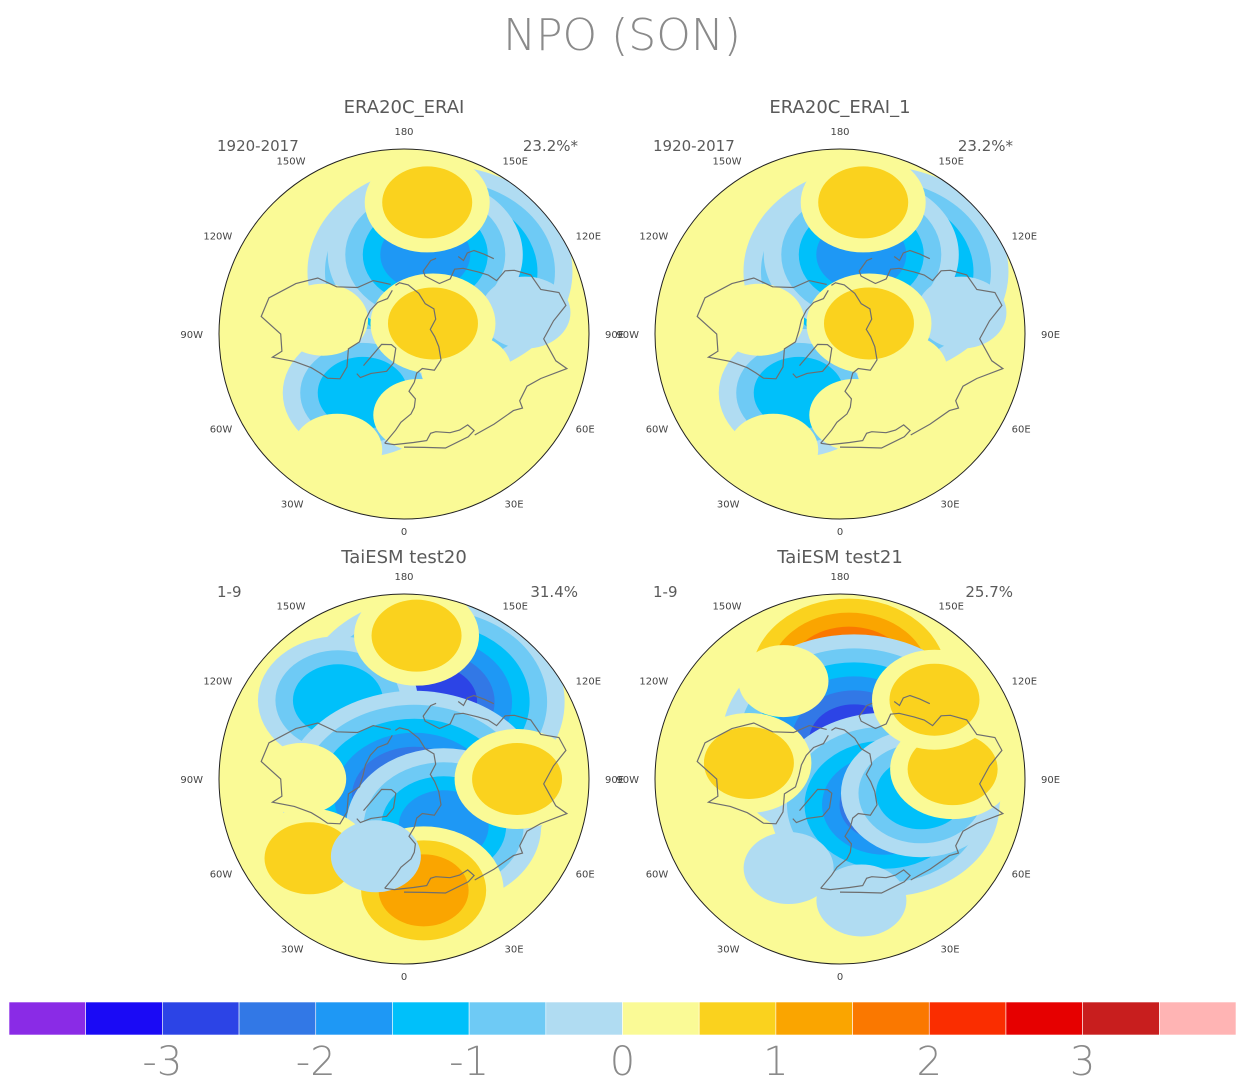  Describe the element at coordinates (1082, 1060) in the screenshot. I see `colorbar-tick-label: 3` at that location.